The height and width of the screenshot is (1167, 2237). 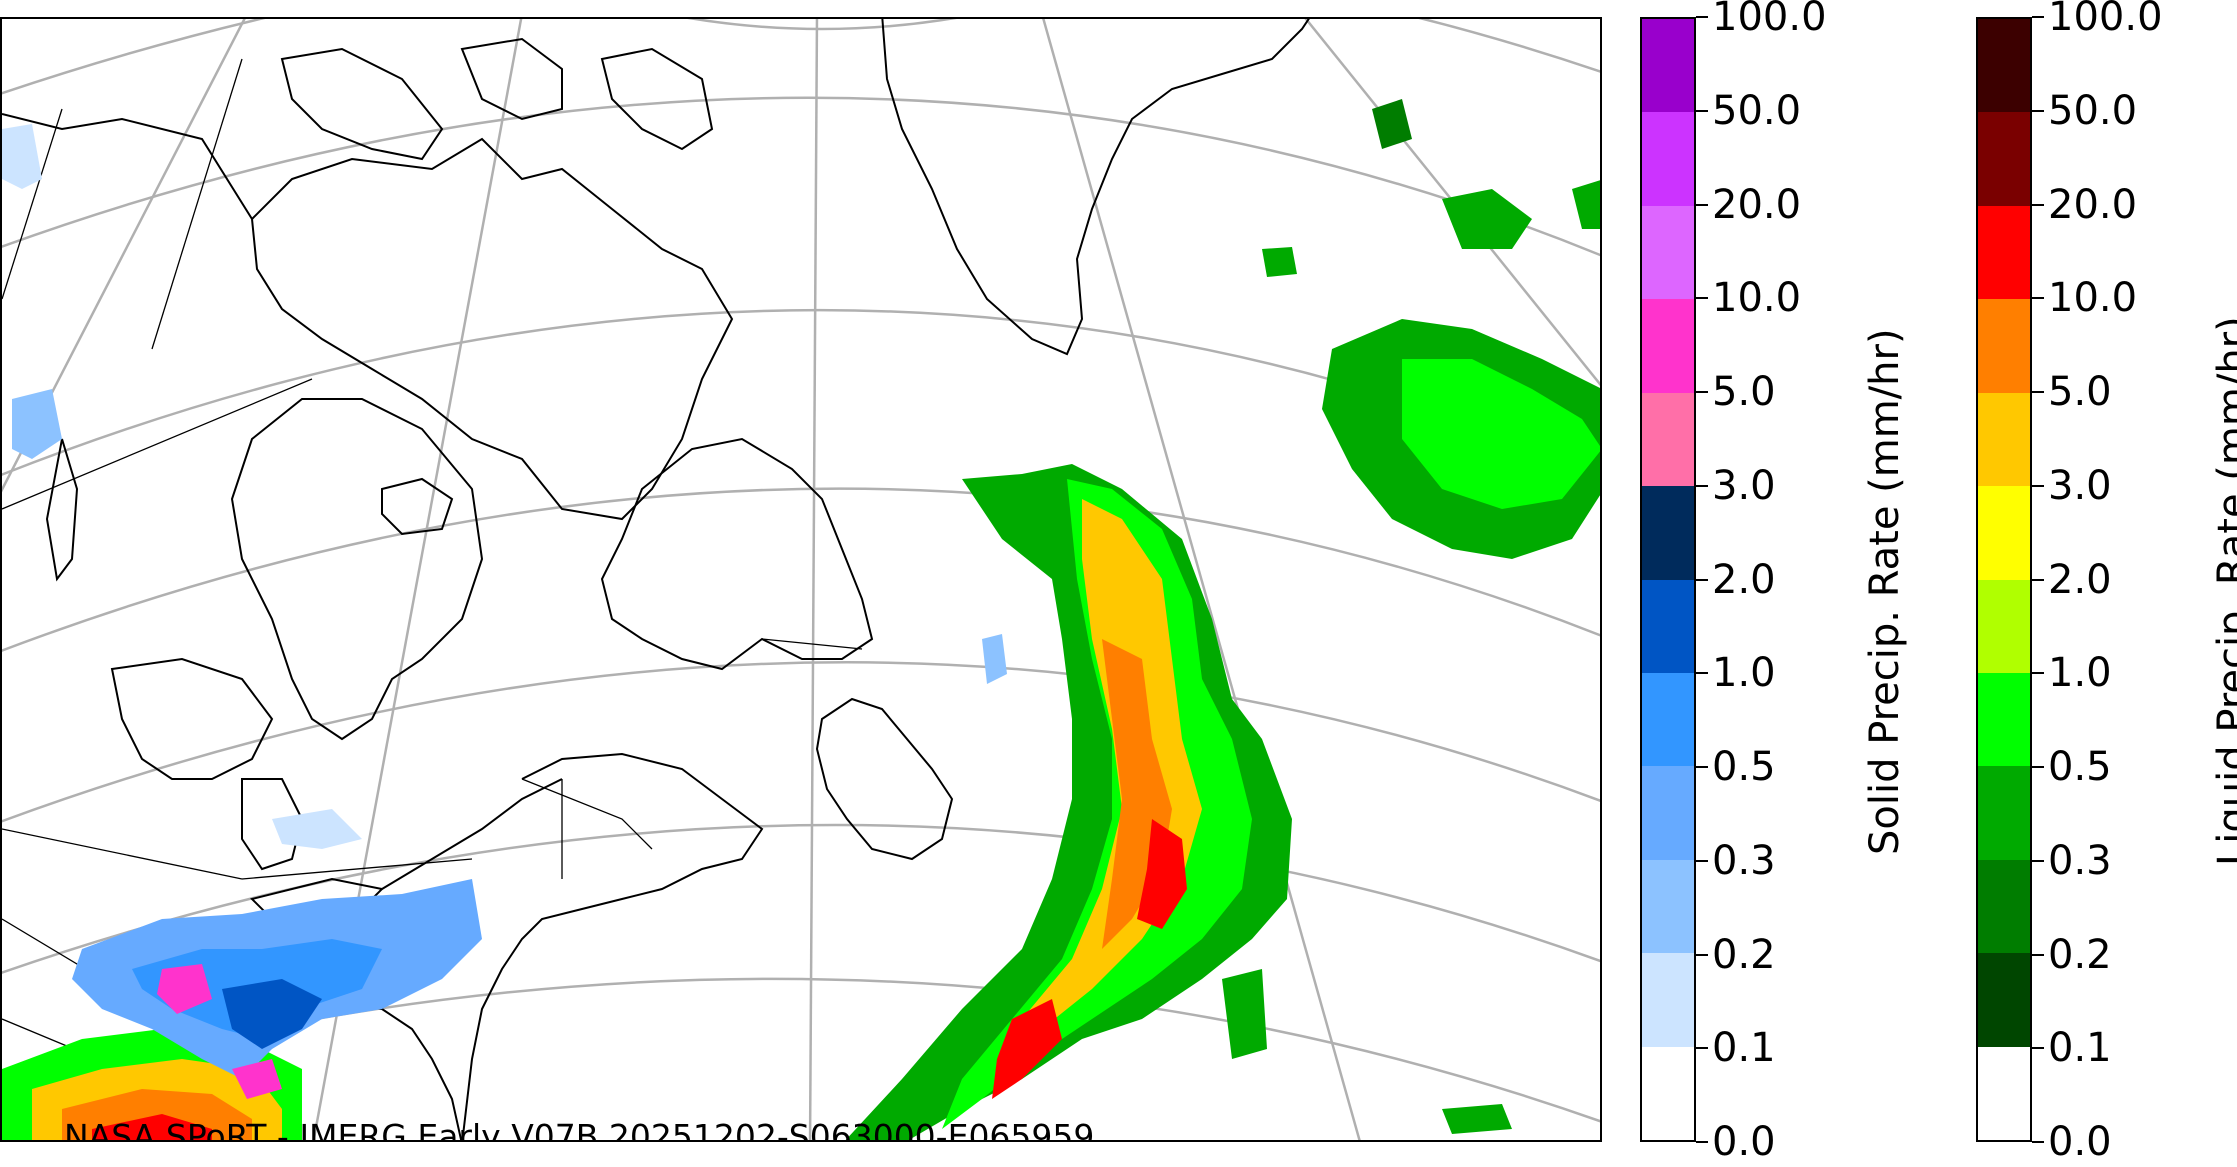 I want to click on great-lakes, so click(x=192, y=718).